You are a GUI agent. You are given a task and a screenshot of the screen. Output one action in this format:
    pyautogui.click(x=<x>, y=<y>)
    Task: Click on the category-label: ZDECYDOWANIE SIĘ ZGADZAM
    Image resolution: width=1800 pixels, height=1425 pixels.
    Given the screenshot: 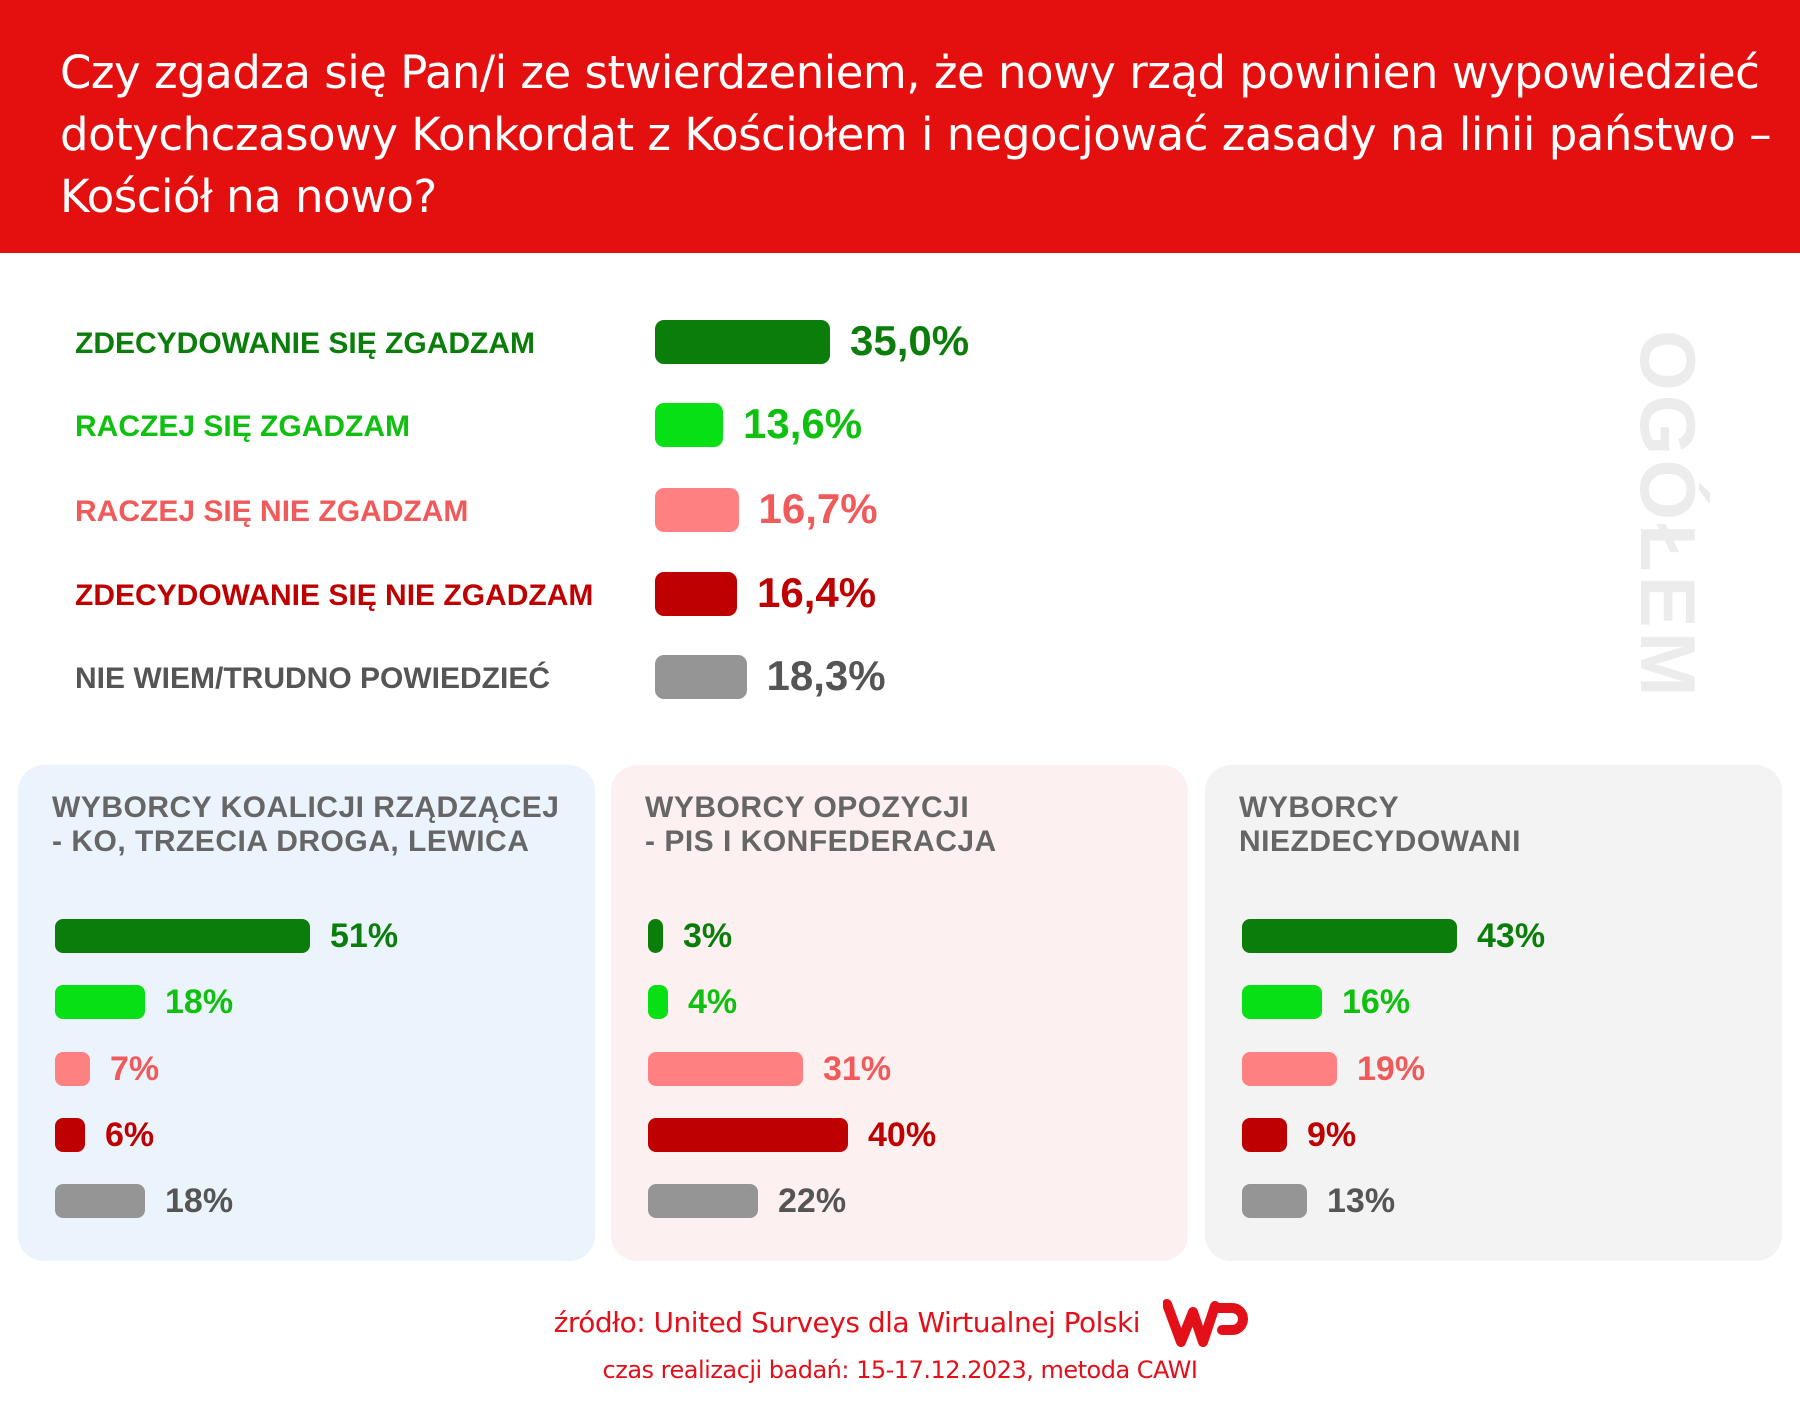 What is the action you would take?
    pyautogui.click(x=305, y=343)
    